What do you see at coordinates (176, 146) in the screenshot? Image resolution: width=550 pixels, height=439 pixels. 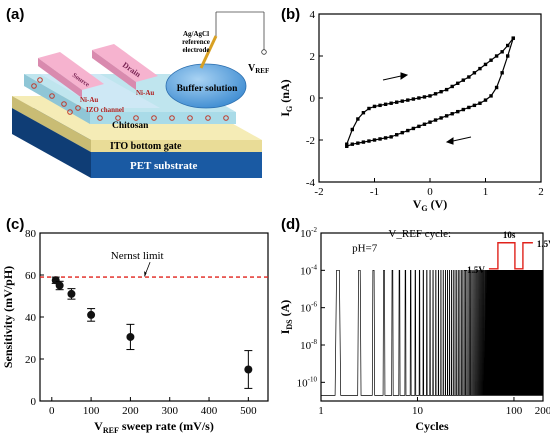 I see `ito-front` at bounding box center [176, 146].